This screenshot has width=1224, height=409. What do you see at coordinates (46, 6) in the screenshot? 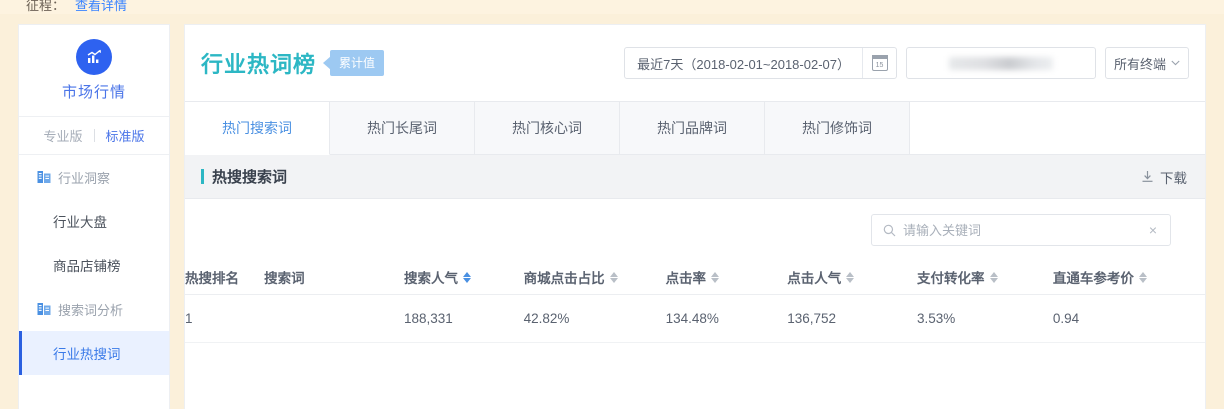
I see `notice-text: 征程：` at bounding box center [46, 6].